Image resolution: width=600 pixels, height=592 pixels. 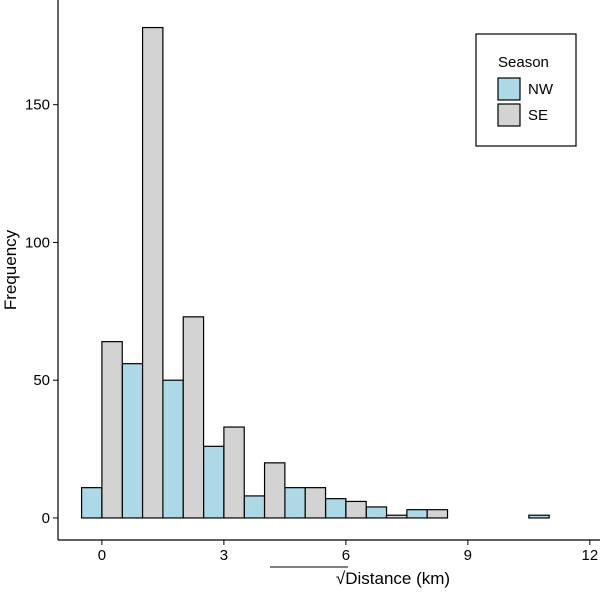 What do you see at coordinates (224, 555) in the screenshot?
I see `x-tick-label: 3` at bounding box center [224, 555].